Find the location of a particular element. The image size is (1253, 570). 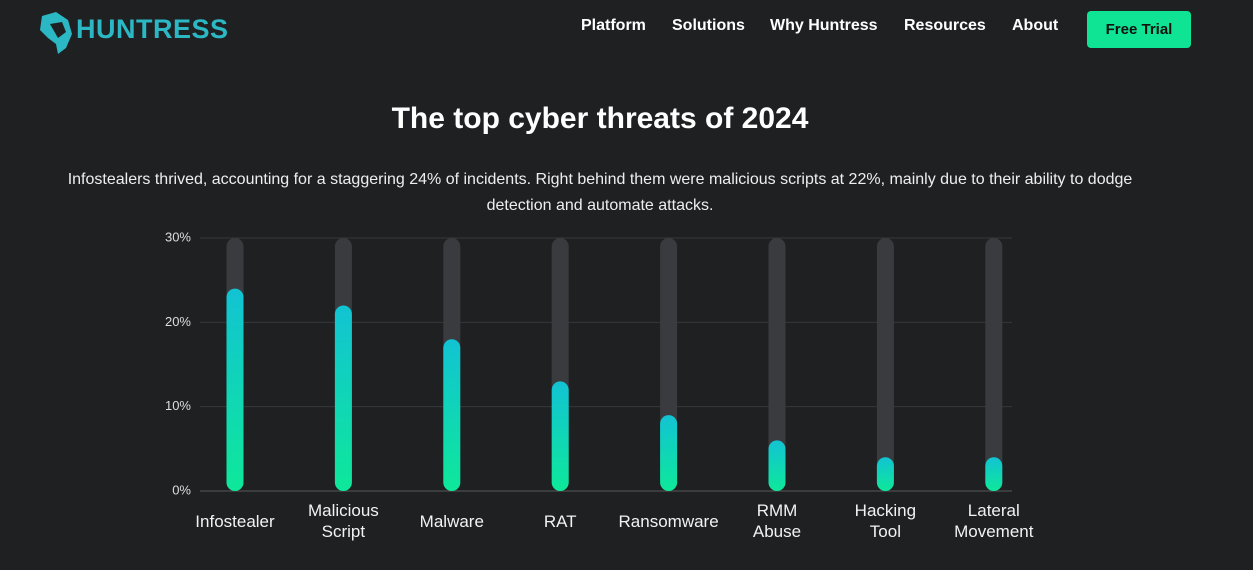

y-tick-label: 30% is located at coordinates (178, 236).